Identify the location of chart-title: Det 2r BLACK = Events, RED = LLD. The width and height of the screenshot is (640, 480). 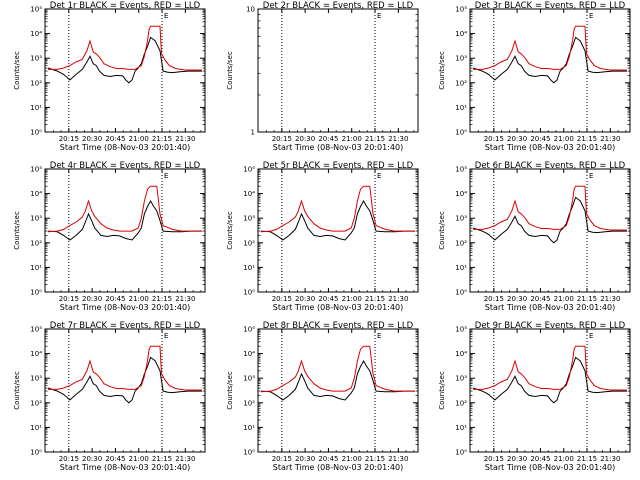
(338, 6).